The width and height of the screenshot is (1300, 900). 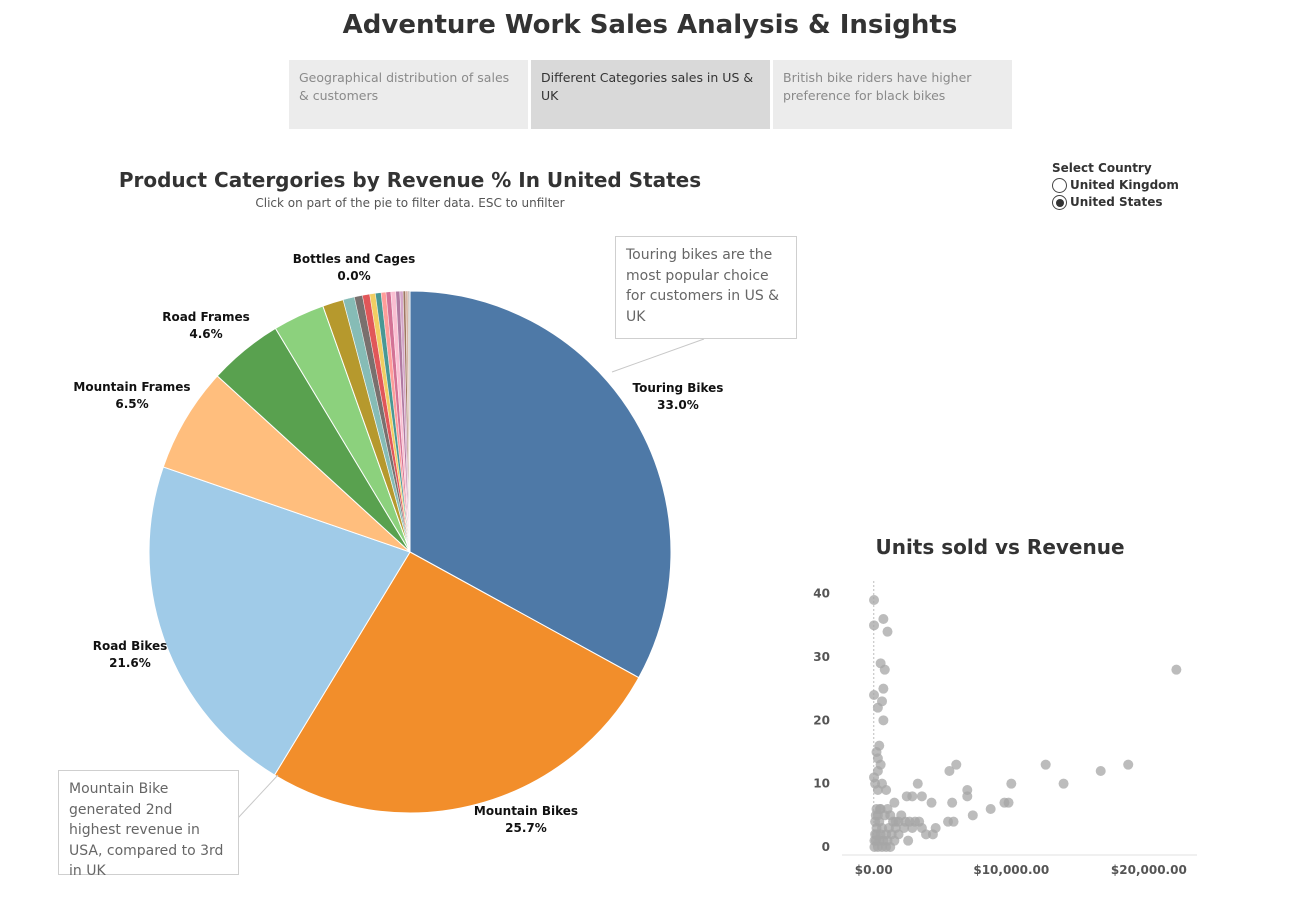 What do you see at coordinates (1000, 547) in the screenshot?
I see `scatter-chart-title: Units sold vs Revenue` at bounding box center [1000, 547].